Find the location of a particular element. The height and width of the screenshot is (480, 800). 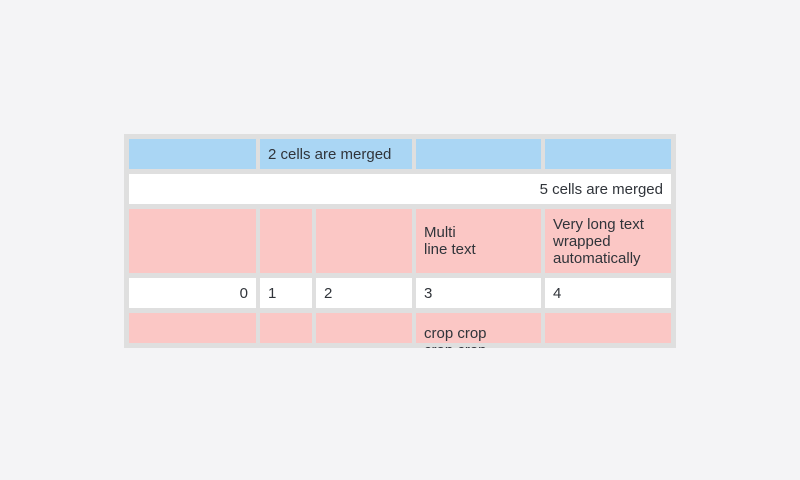

cell-r2c0 is located at coordinates (192, 241).